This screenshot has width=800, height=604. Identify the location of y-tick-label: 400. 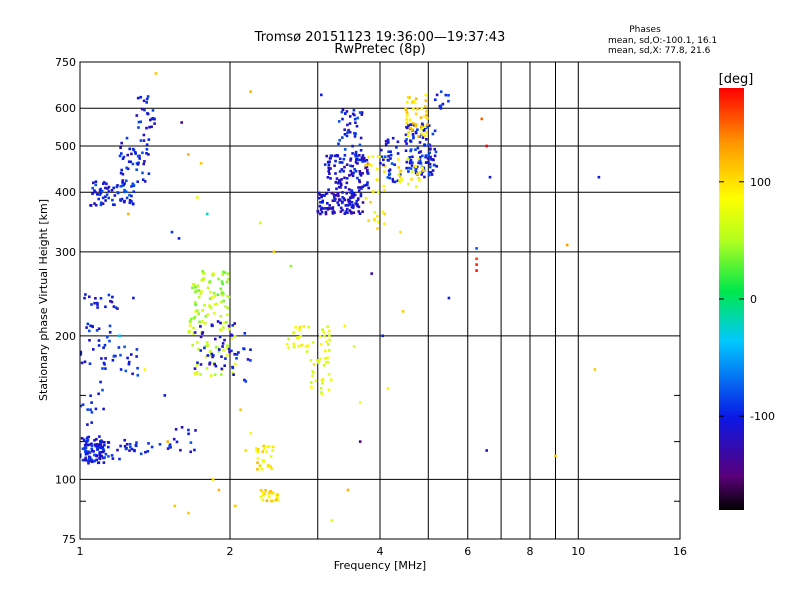
(65, 192).